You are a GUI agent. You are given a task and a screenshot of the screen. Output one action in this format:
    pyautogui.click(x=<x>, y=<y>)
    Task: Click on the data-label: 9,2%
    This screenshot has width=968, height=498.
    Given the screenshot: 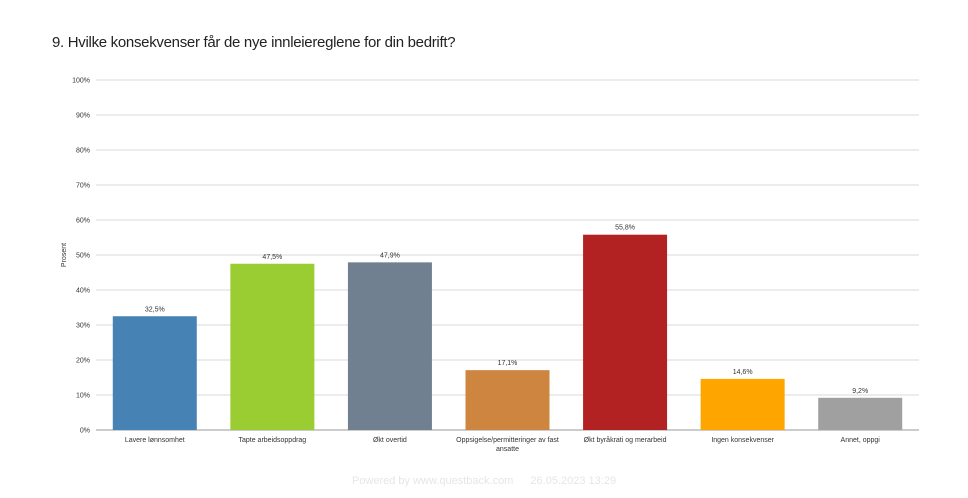 What is the action you would take?
    pyautogui.click(x=860, y=391)
    